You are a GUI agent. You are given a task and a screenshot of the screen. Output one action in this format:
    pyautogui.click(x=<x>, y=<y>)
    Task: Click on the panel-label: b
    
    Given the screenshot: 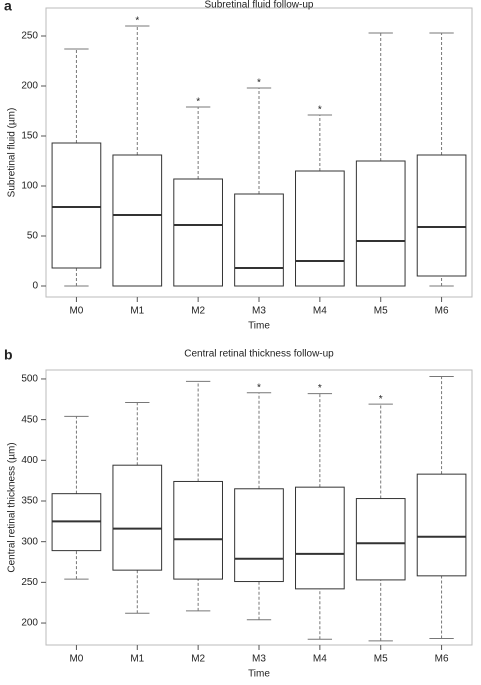 What is the action you would take?
    pyautogui.click(x=8, y=355)
    